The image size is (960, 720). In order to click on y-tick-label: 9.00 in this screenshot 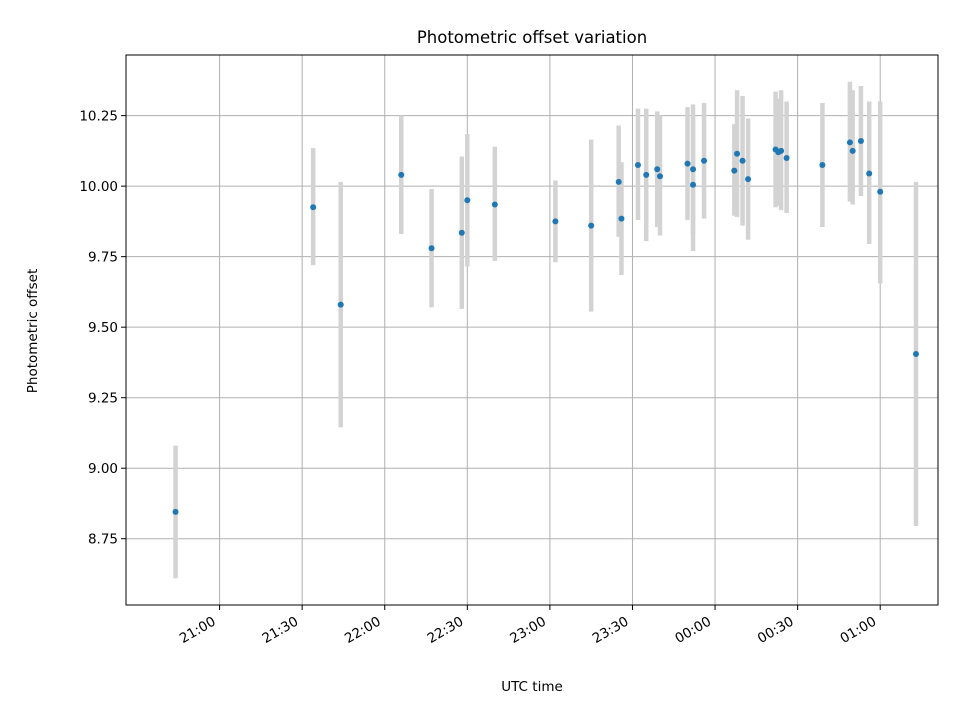, I will do `click(103, 469)`.